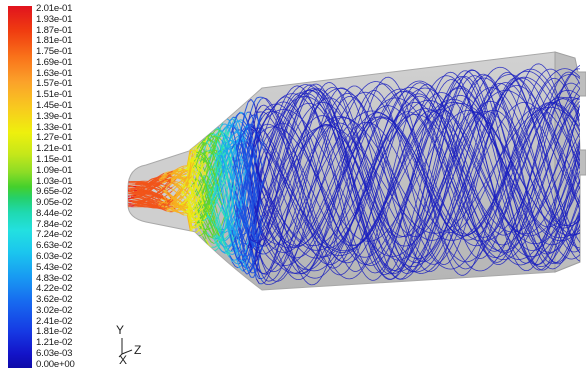  I want to click on colorbar-label: 1.93e-01, so click(54, 19).